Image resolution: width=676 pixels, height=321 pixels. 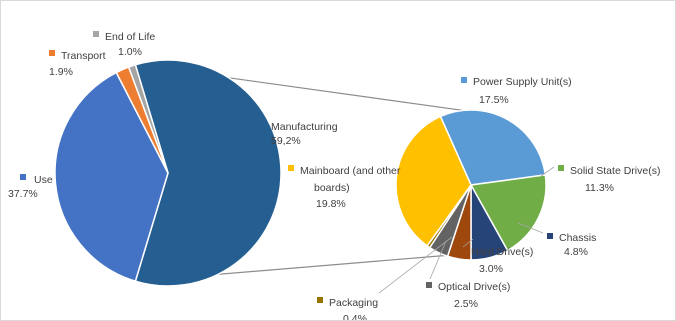 What do you see at coordinates (353, 308) in the screenshot?
I see `sub-packaging-label: Packaging 0.4%` at bounding box center [353, 308].